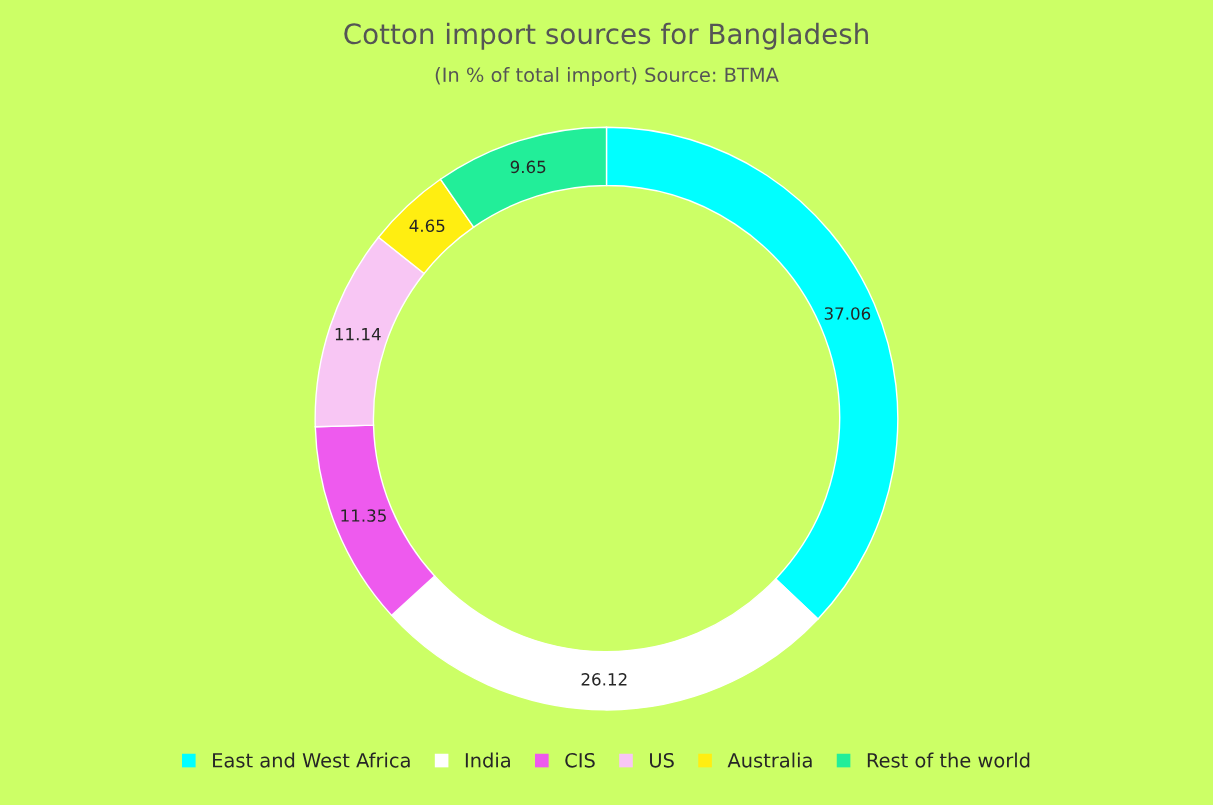  Describe the element at coordinates (580, 760) in the screenshot. I see `legend-label: CIS` at that location.